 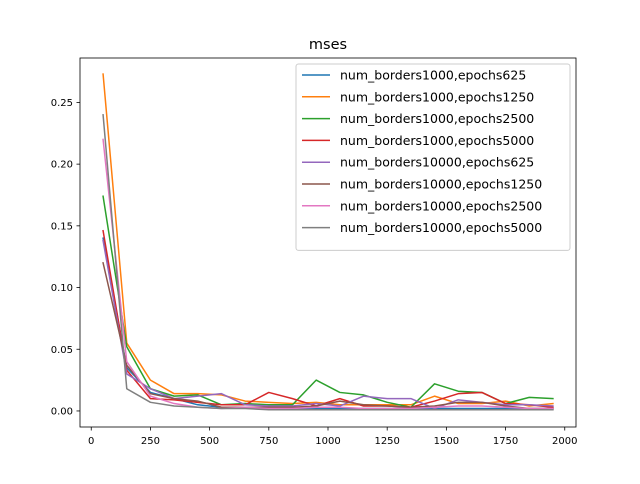 I want to click on y-tick-label: 0.00, so click(x=62, y=412).